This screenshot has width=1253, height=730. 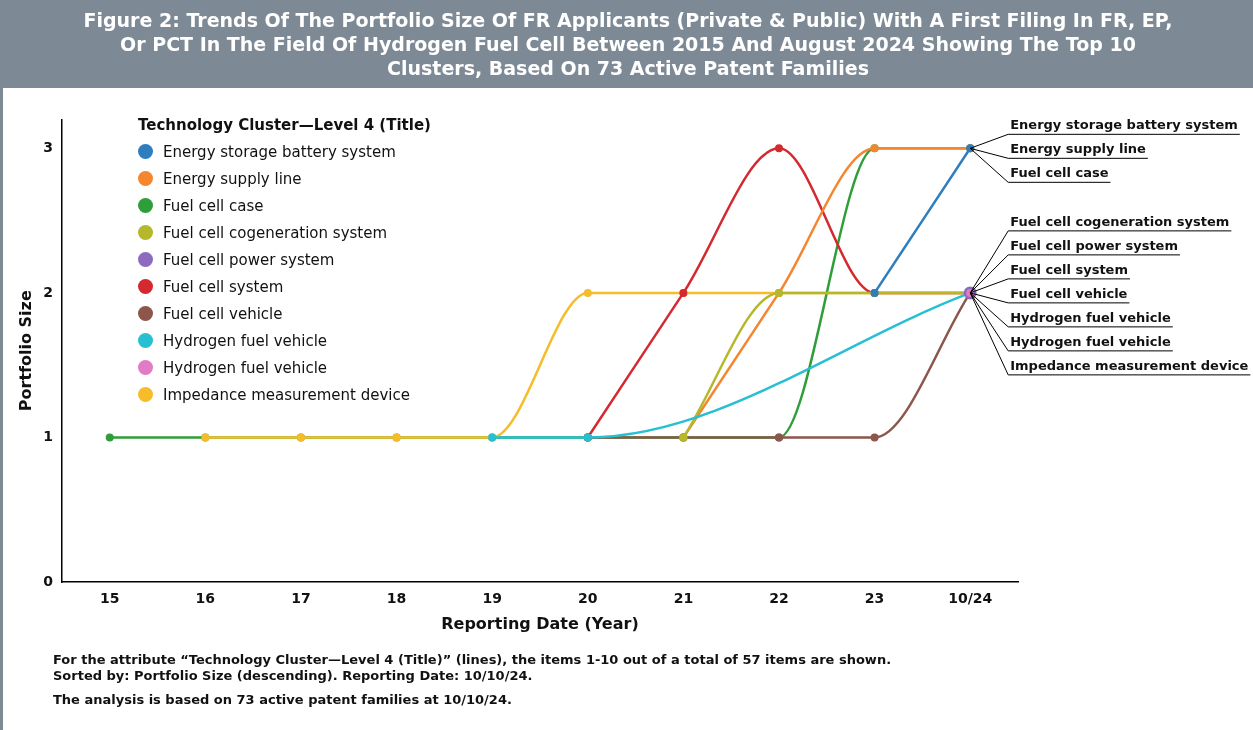 I want to click on legend-label: Fuel cell power system, so click(x=249, y=259).